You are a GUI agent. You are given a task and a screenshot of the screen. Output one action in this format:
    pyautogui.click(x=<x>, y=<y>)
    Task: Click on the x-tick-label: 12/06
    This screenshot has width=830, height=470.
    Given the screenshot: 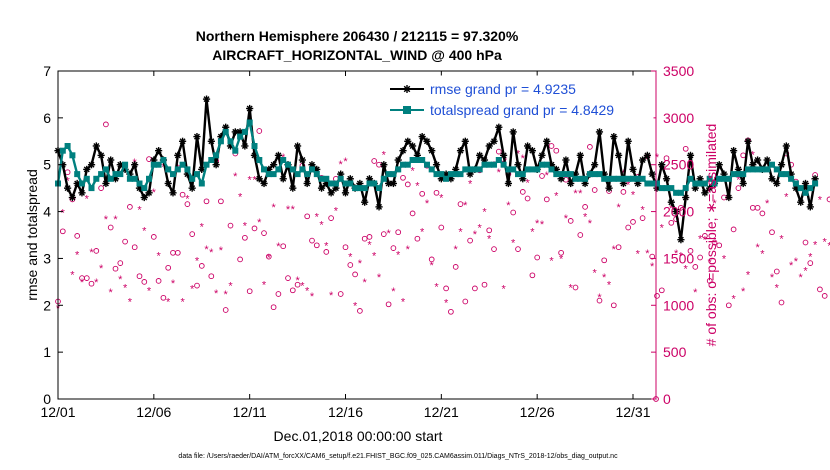 What is the action you would take?
    pyautogui.click(x=153, y=412)
    